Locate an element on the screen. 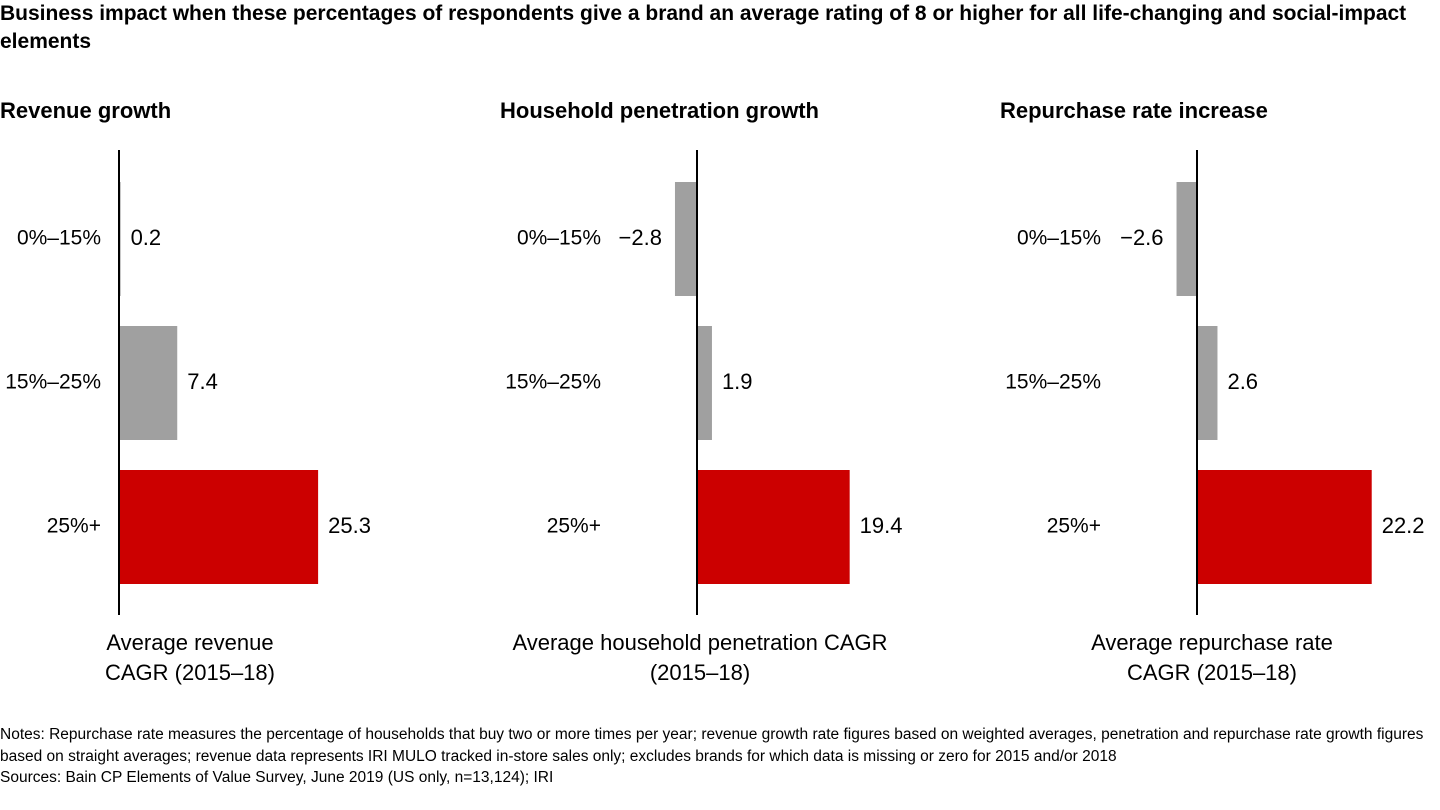 This screenshot has width=1440, height=810. panel-title: Household penetration growth is located at coordinates (659, 110).